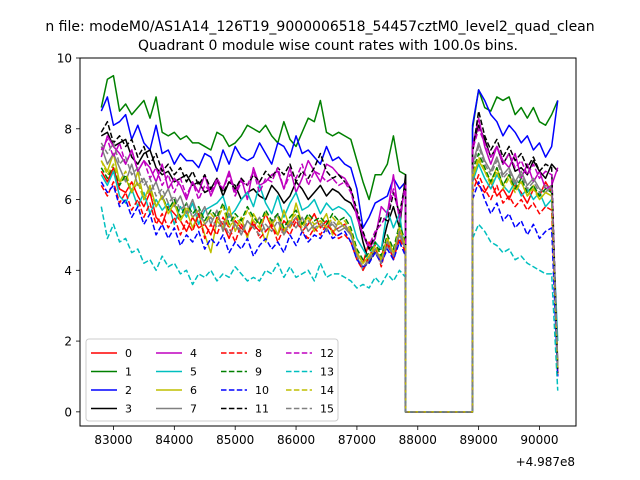 This screenshot has height=480, width=640. Describe the element at coordinates (418, 440) in the screenshot. I see `x-tick-label: 88000` at that location.